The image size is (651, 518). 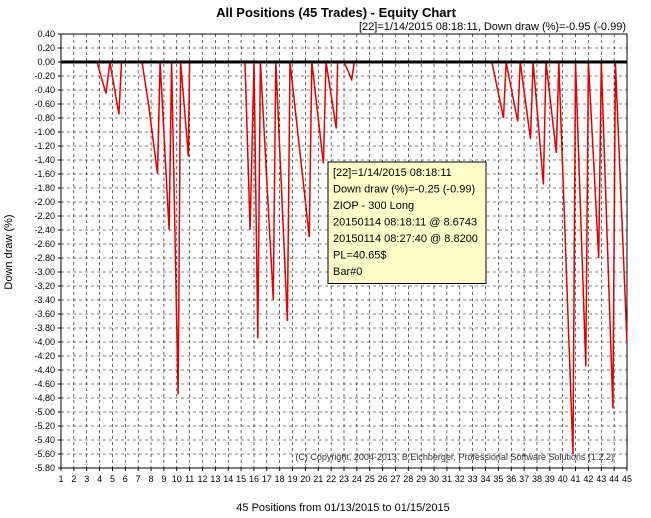 What do you see at coordinates (44, 104) in the screenshot?
I see `y-tick-label: -0.60` at bounding box center [44, 104].